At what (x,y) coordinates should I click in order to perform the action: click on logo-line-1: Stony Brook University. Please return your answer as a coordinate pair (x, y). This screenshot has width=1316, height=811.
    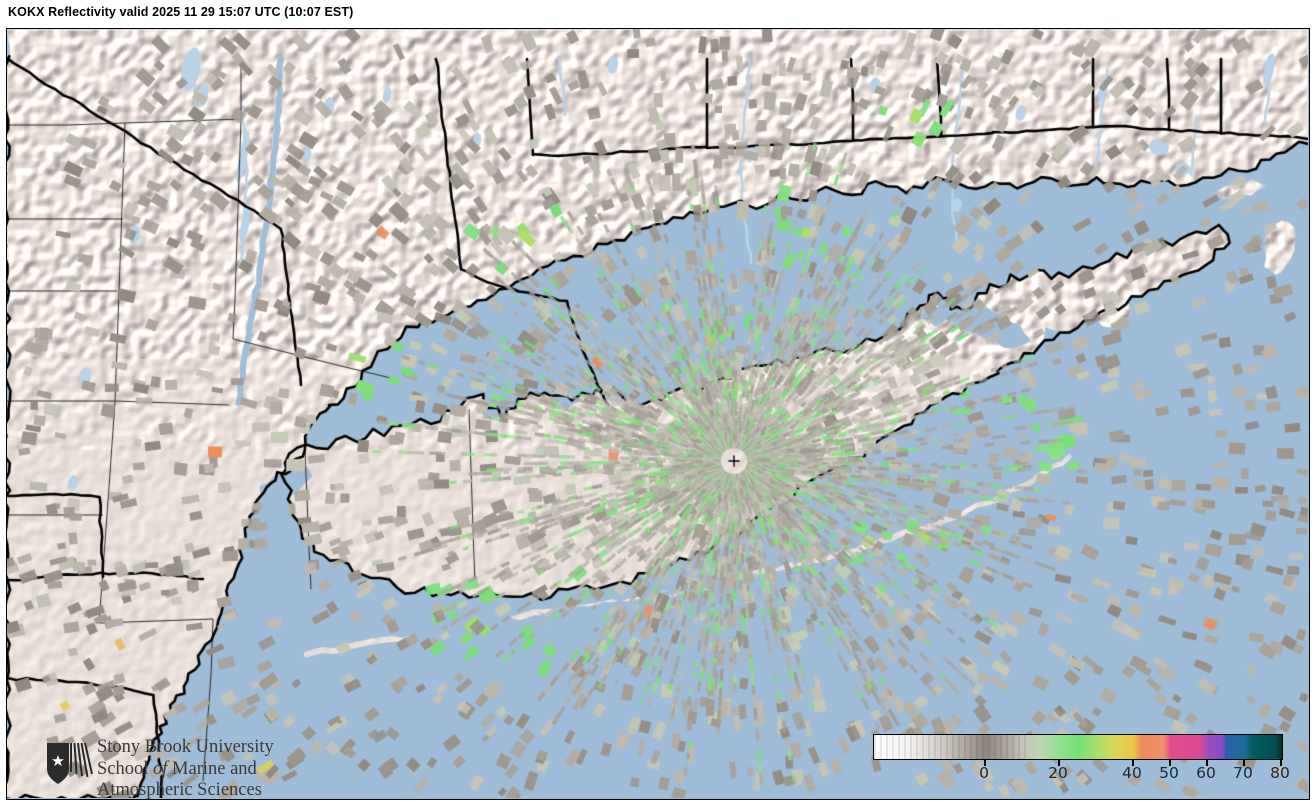
    Looking at the image, I should click on (185, 747).